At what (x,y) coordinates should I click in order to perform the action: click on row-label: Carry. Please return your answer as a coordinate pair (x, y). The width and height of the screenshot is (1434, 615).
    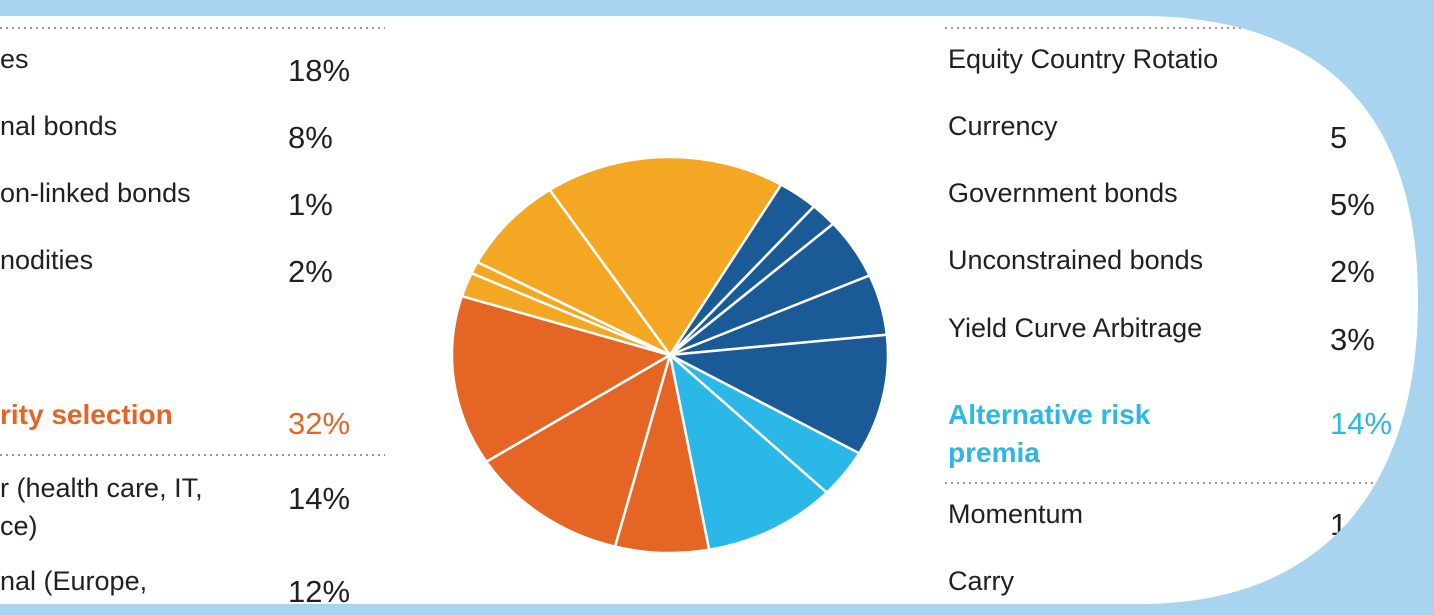
    Looking at the image, I should click on (981, 581).